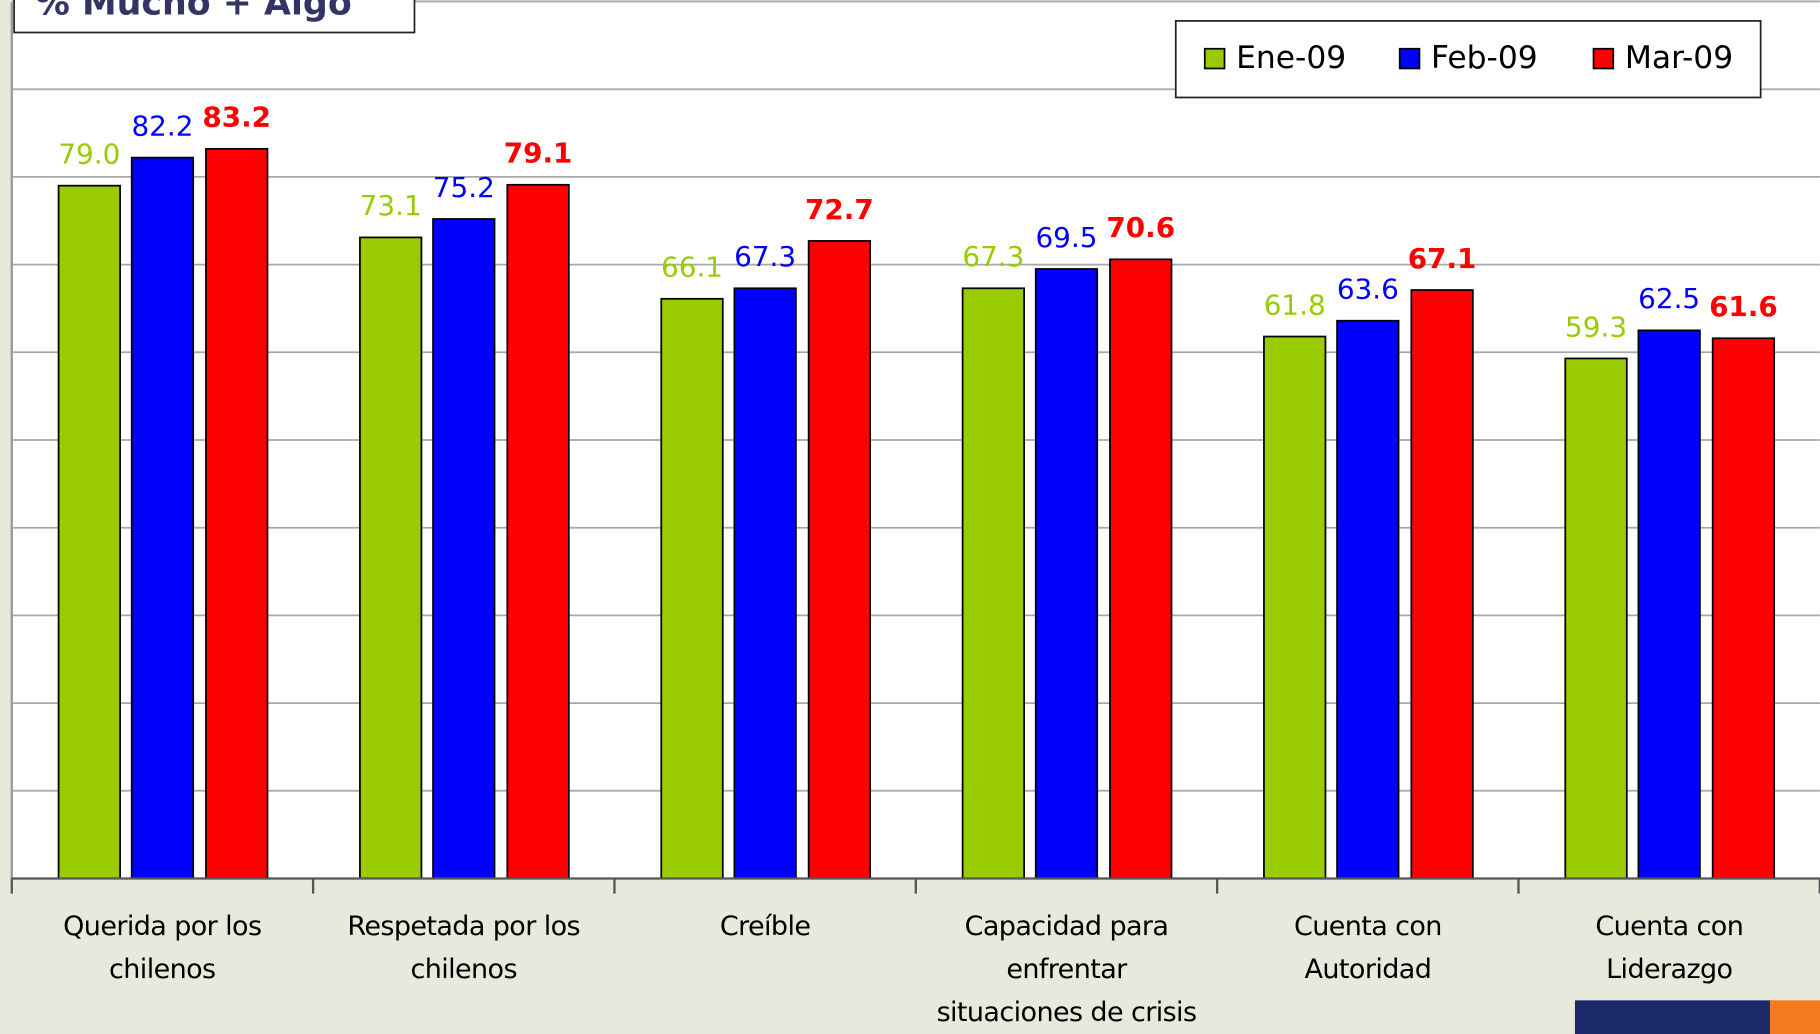 This screenshot has height=1034, width=1820. What do you see at coordinates (1140, 227) in the screenshot?
I see `value-label: 70.6` at bounding box center [1140, 227].